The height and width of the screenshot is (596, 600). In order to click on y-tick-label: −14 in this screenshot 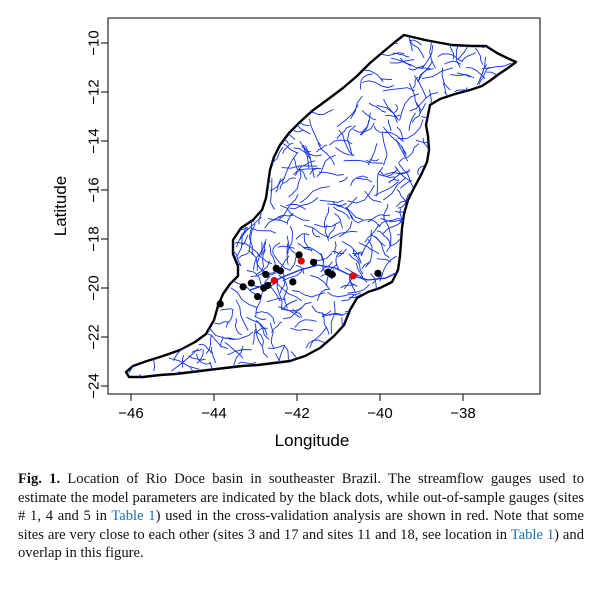, I will do `click(94, 140)`.